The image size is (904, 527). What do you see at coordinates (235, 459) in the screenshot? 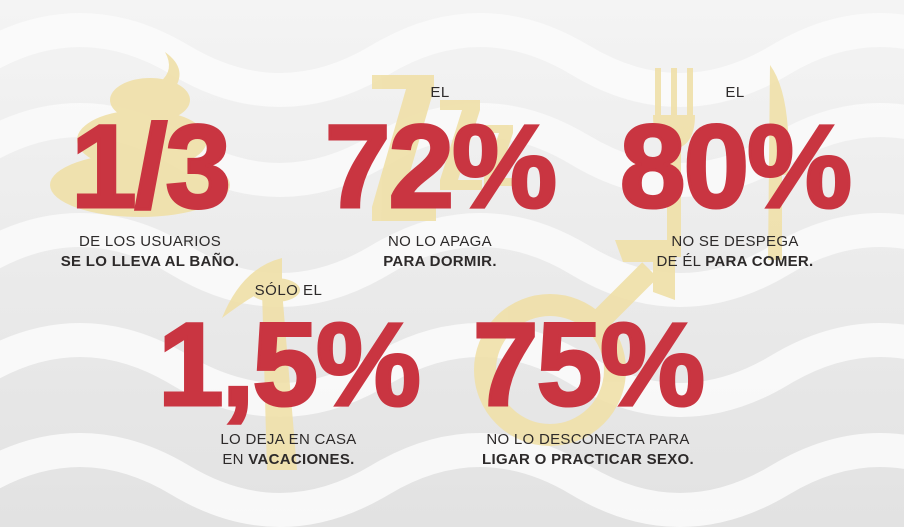
I see `caption-normal: EN` at bounding box center [235, 459].